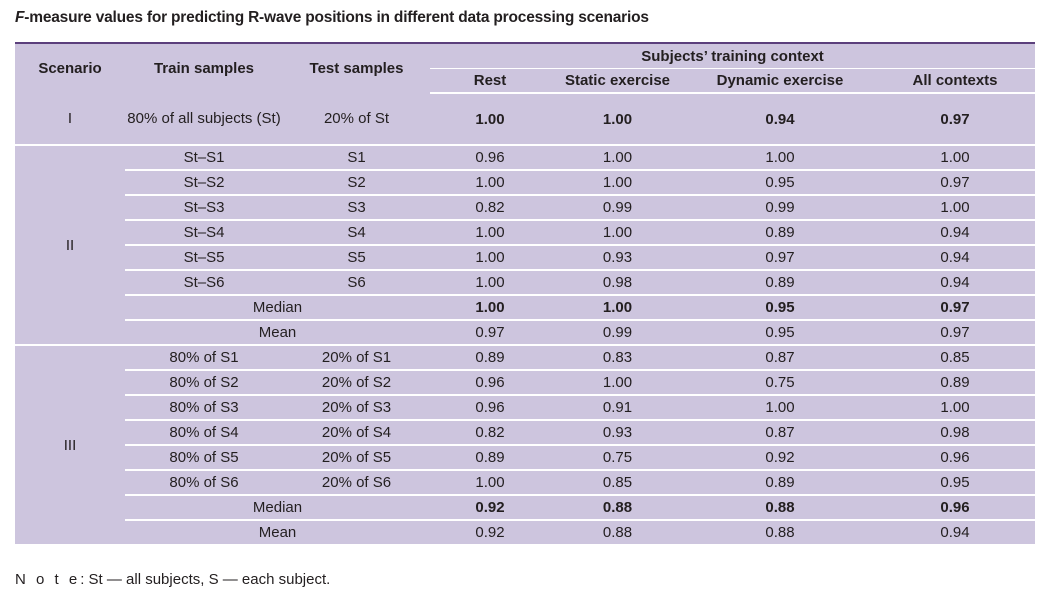 The height and width of the screenshot is (598, 1048). Describe the element at coordinates (955, 81) in the screenshot. I see `header-all: All contexts` at that location.